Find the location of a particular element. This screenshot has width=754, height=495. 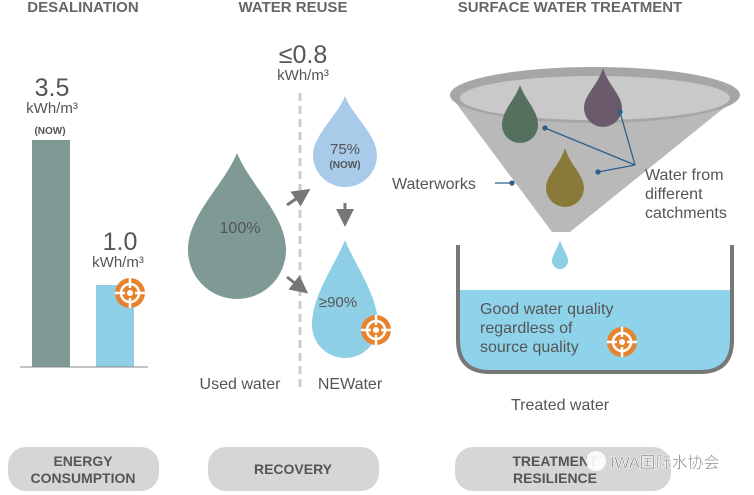

treated-water-fill is located at coordinates (595, 331).